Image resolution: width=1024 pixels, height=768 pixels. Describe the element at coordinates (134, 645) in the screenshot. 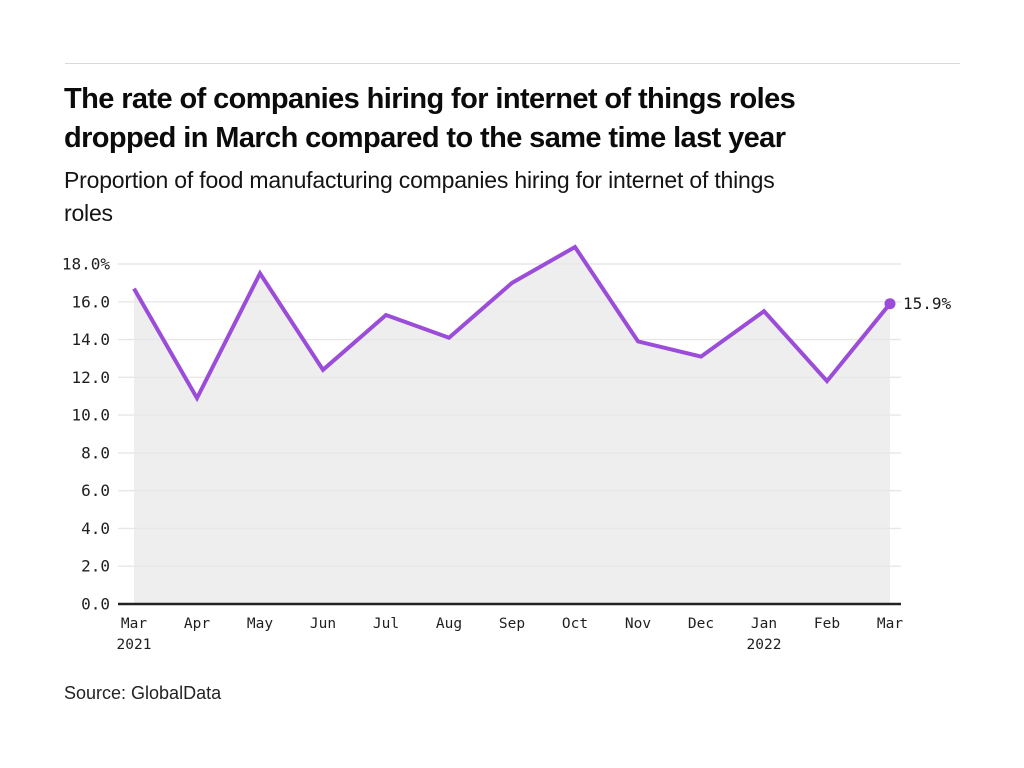

I see `x-year-label: 2021` at that location.